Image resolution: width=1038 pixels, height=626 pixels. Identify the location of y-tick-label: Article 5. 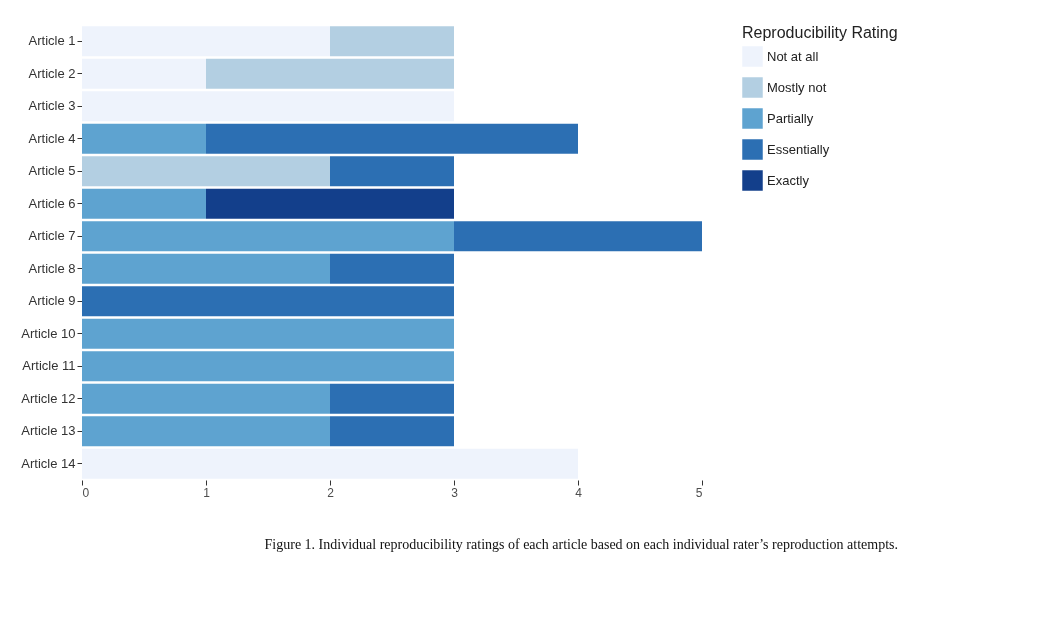
(52, 171).